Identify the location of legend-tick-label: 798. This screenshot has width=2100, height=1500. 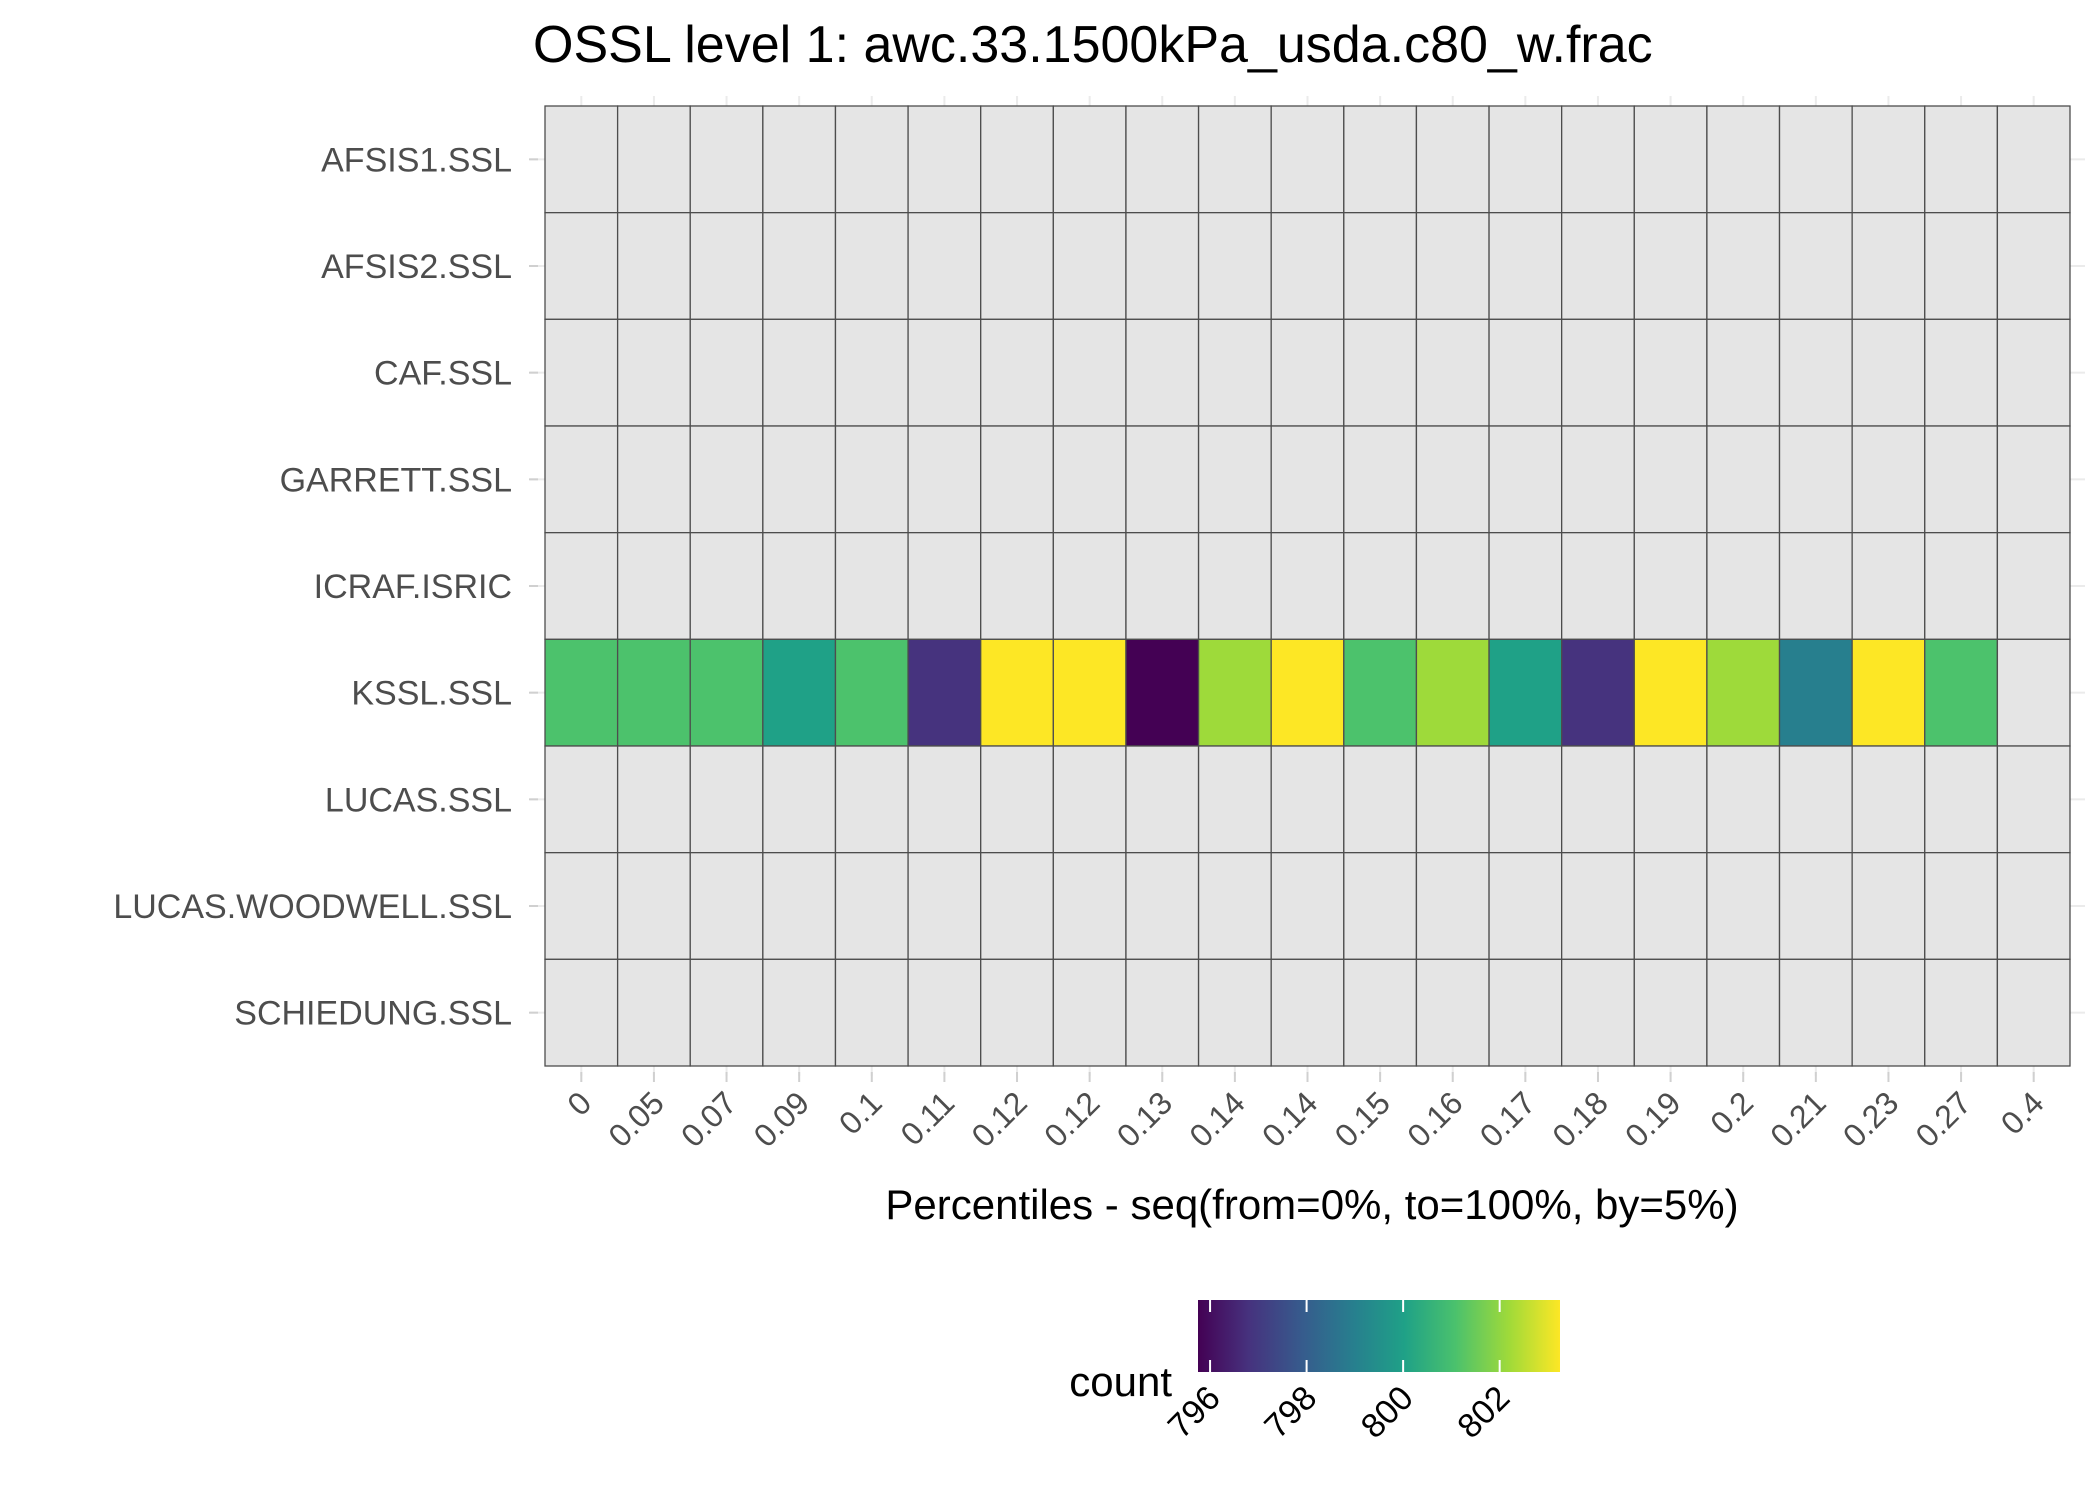
(1290, 1412).